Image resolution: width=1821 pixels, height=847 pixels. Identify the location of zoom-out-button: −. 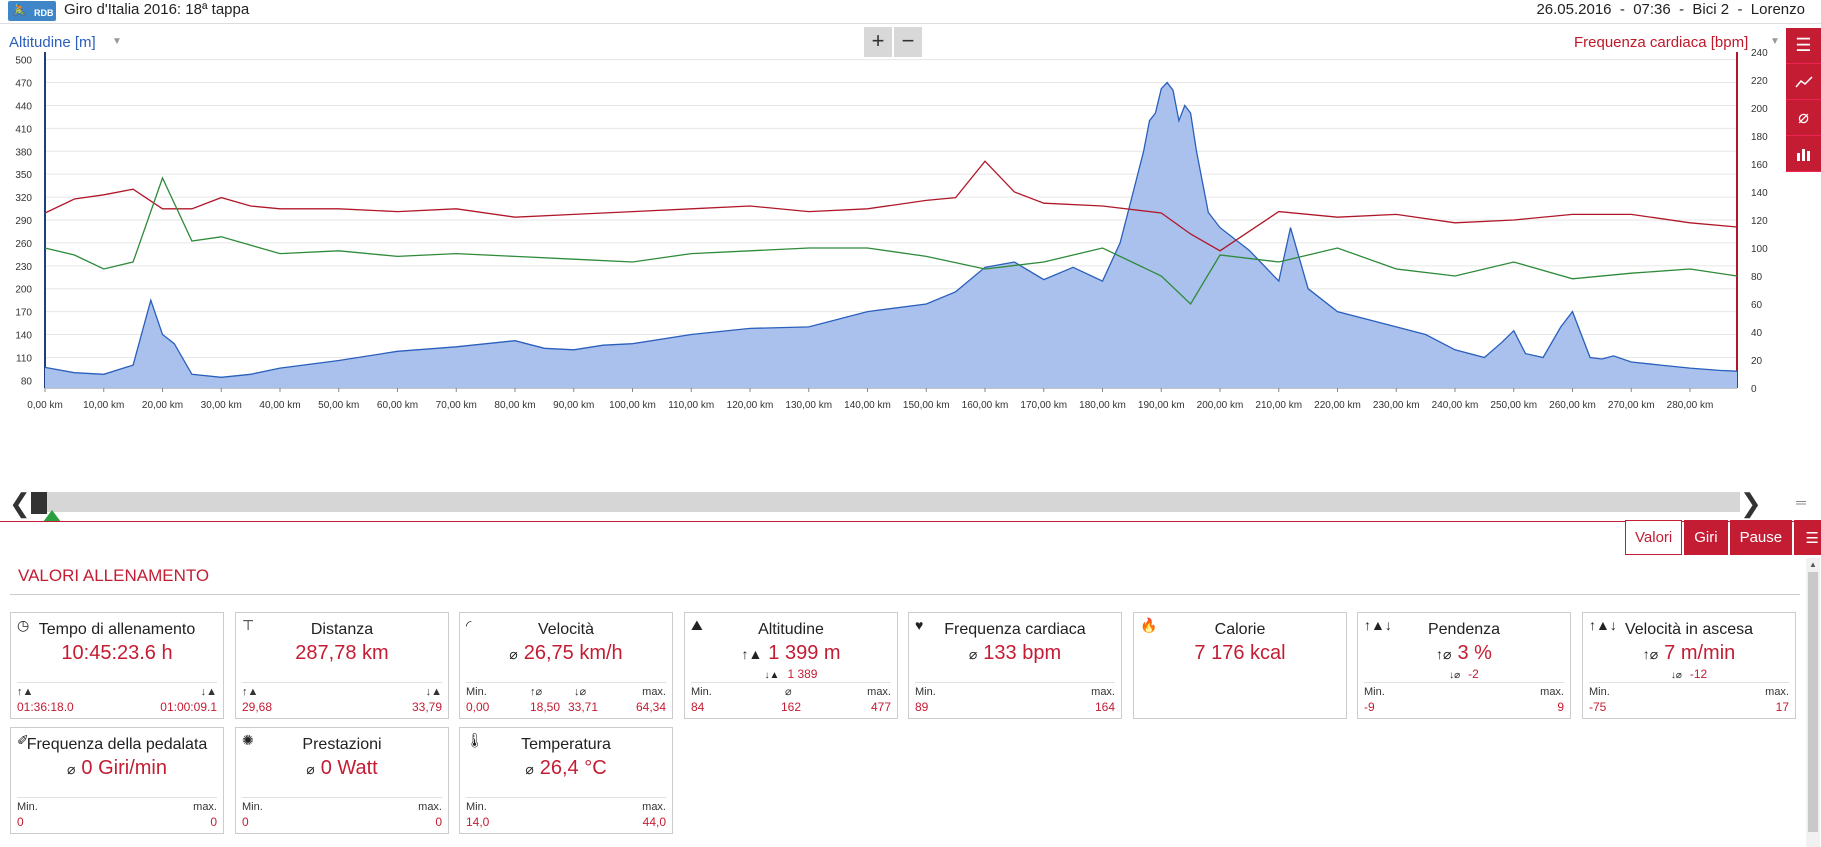
(908, 42).